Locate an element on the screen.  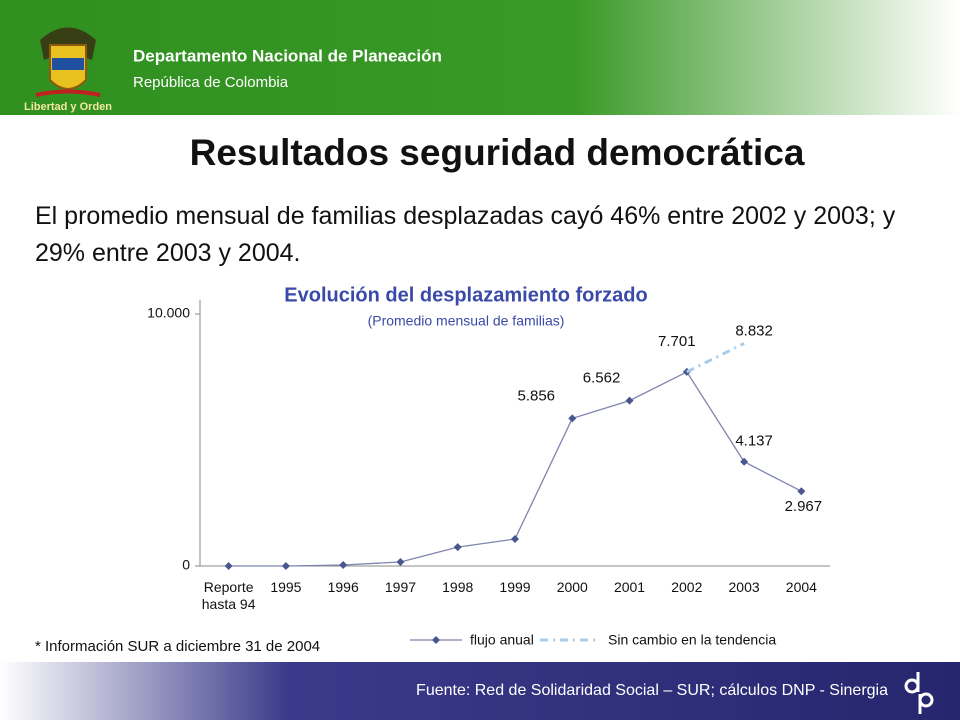
y-tick-label: 10.000 is located at coordinates (168, 313).